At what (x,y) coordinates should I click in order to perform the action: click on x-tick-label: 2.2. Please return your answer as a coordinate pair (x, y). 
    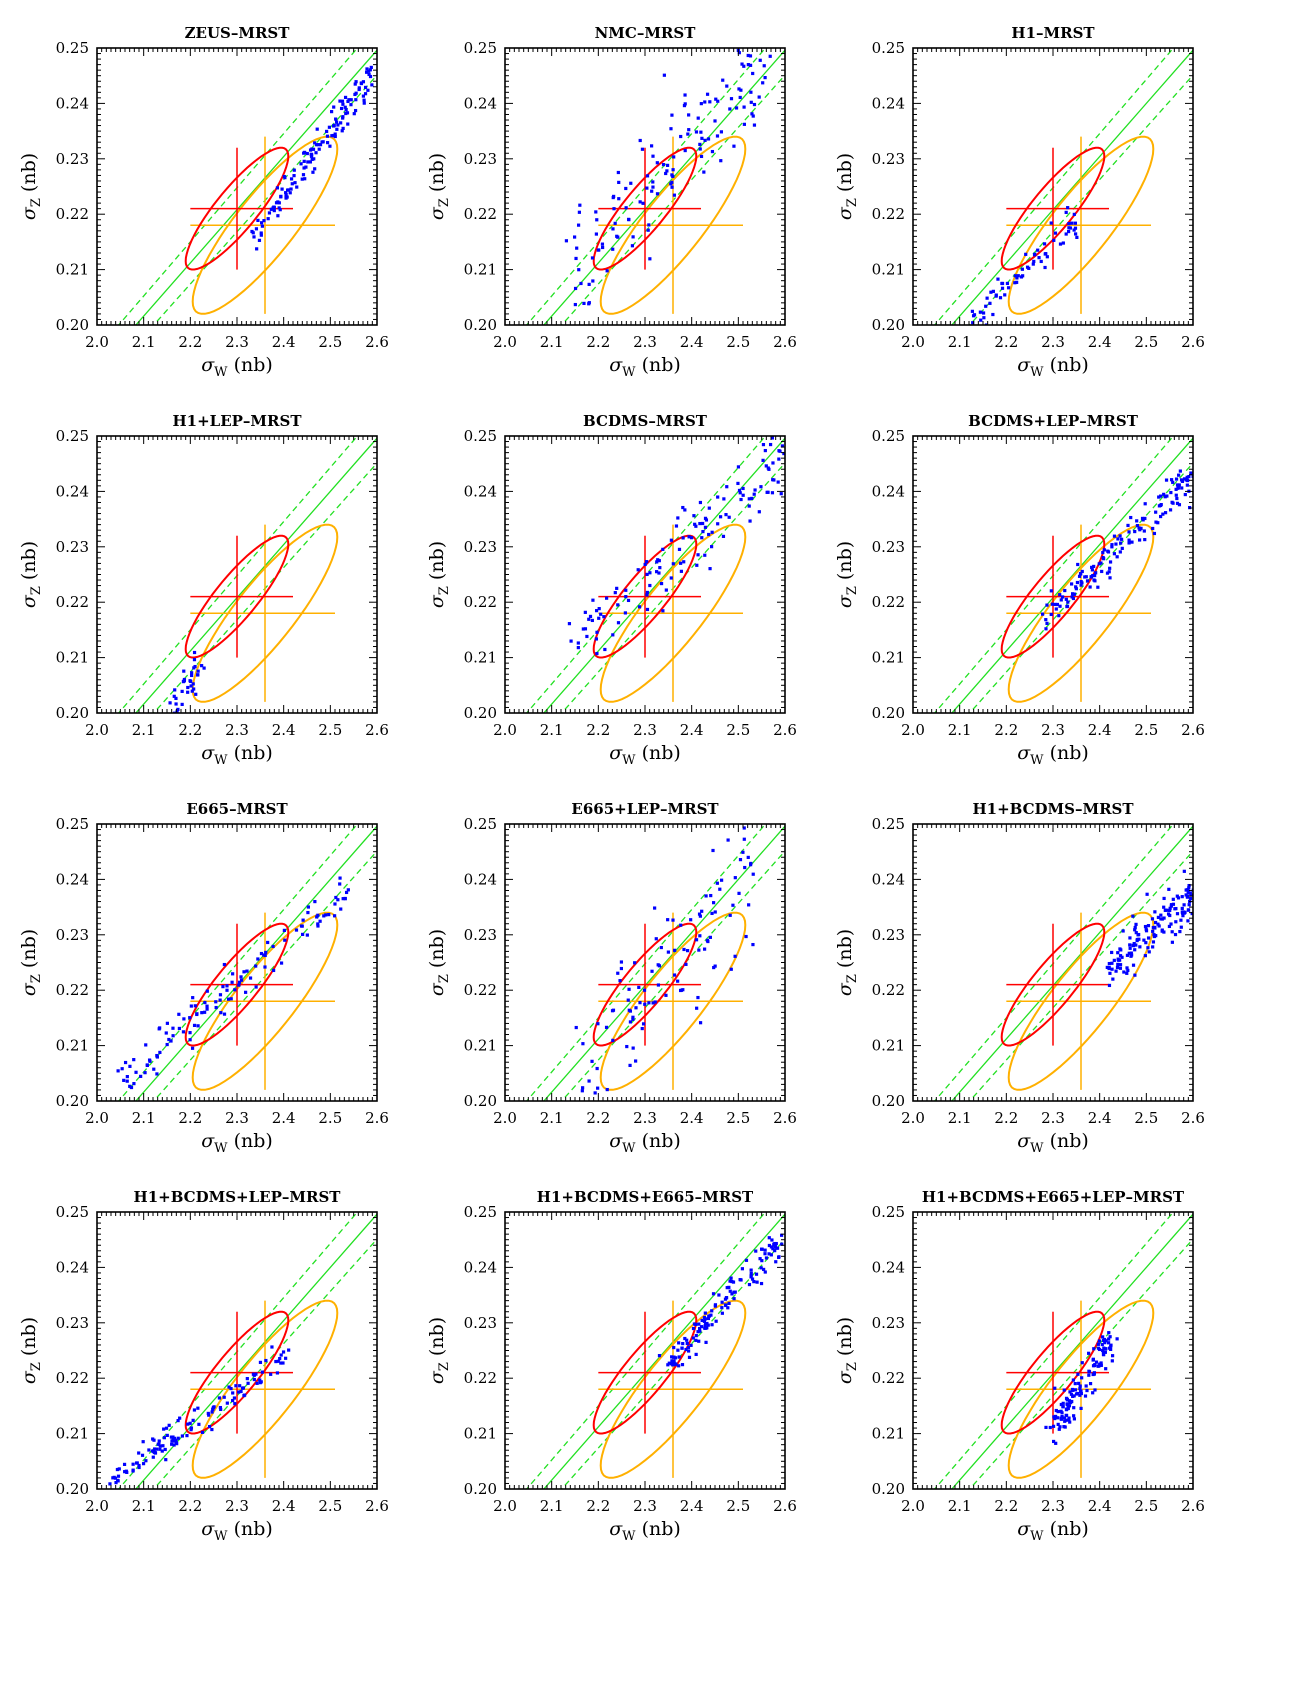
    Looking at the image, I should click on (1006, 342).